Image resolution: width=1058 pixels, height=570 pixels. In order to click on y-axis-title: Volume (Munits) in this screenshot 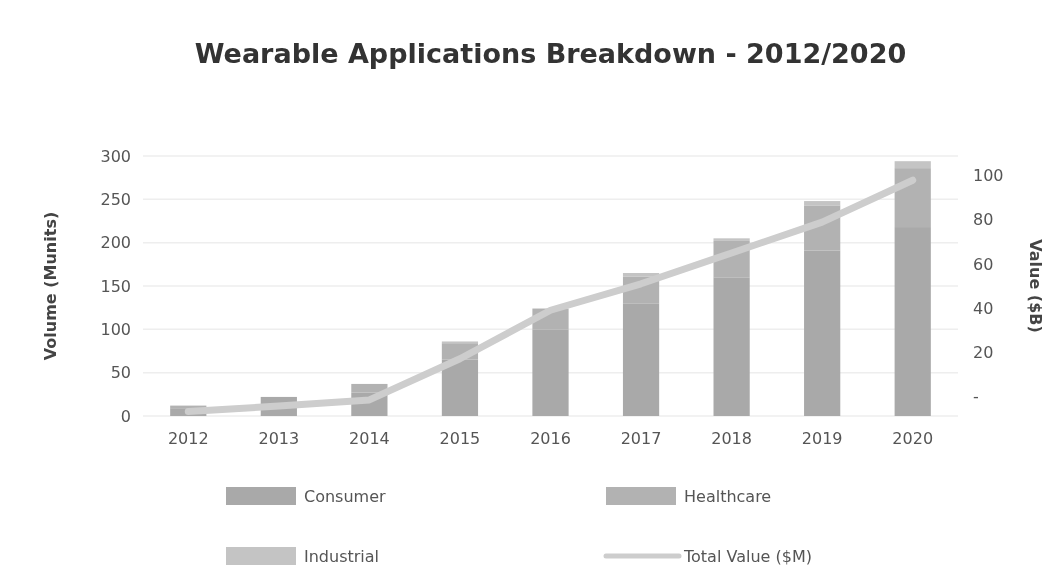, I will do `click(50, 286)`.